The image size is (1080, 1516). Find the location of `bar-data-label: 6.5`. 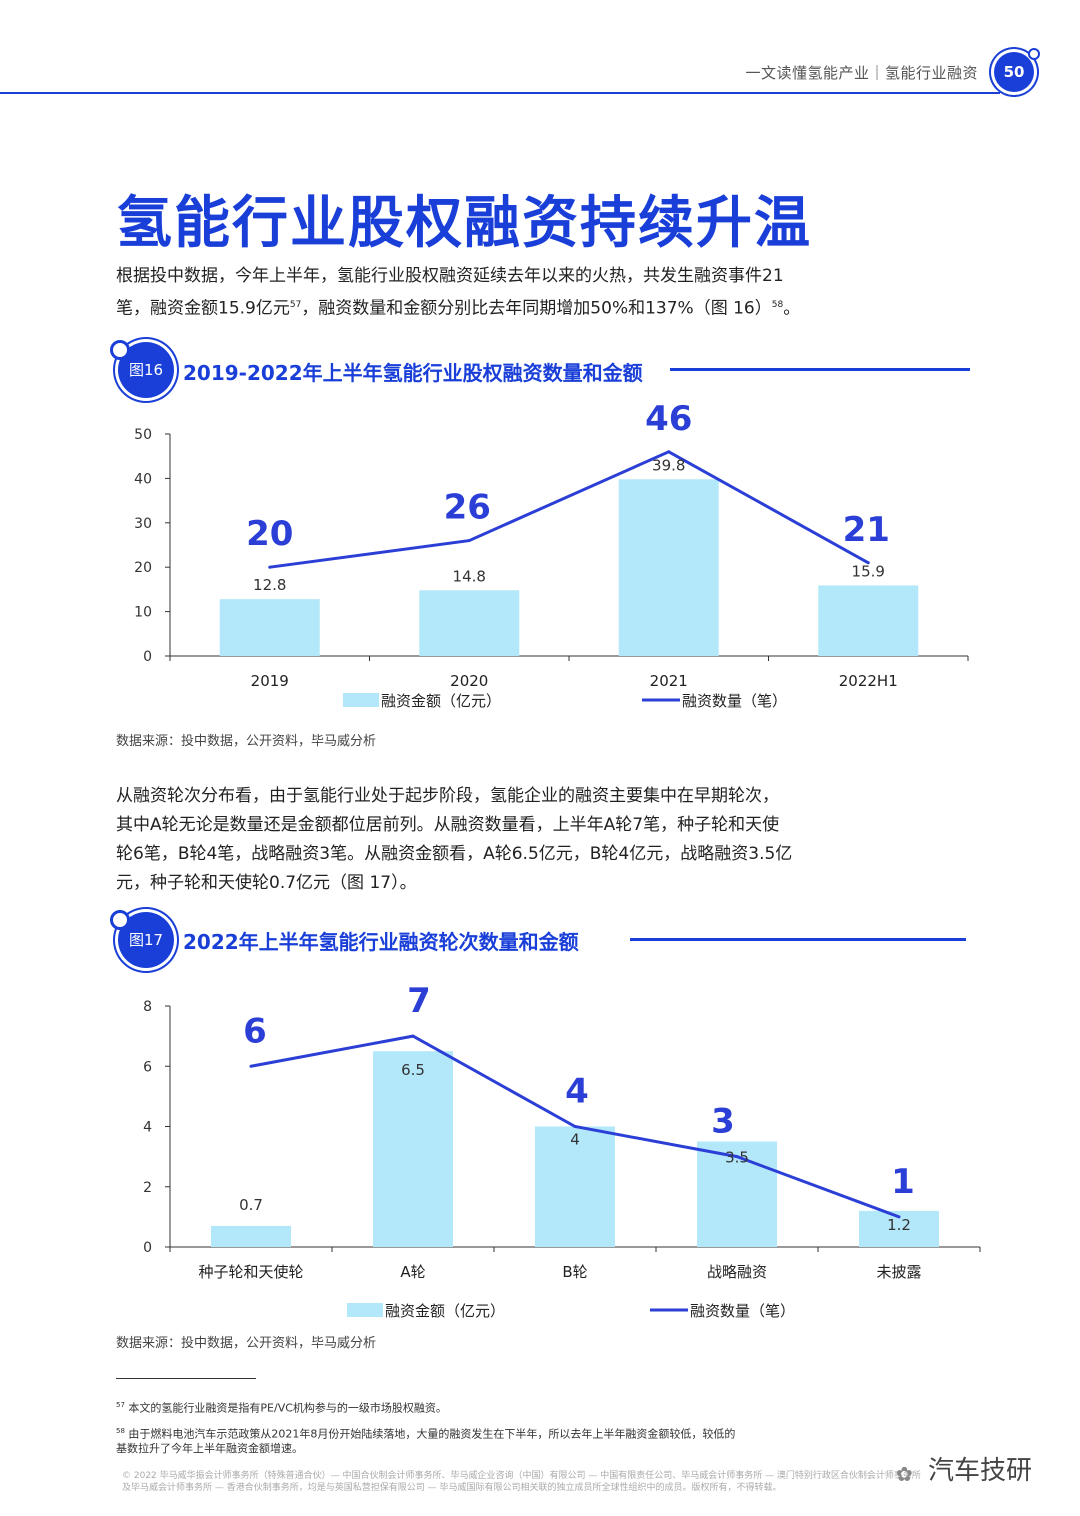

bar-data-label: 6.5 is located at coordinates (413, 1070).